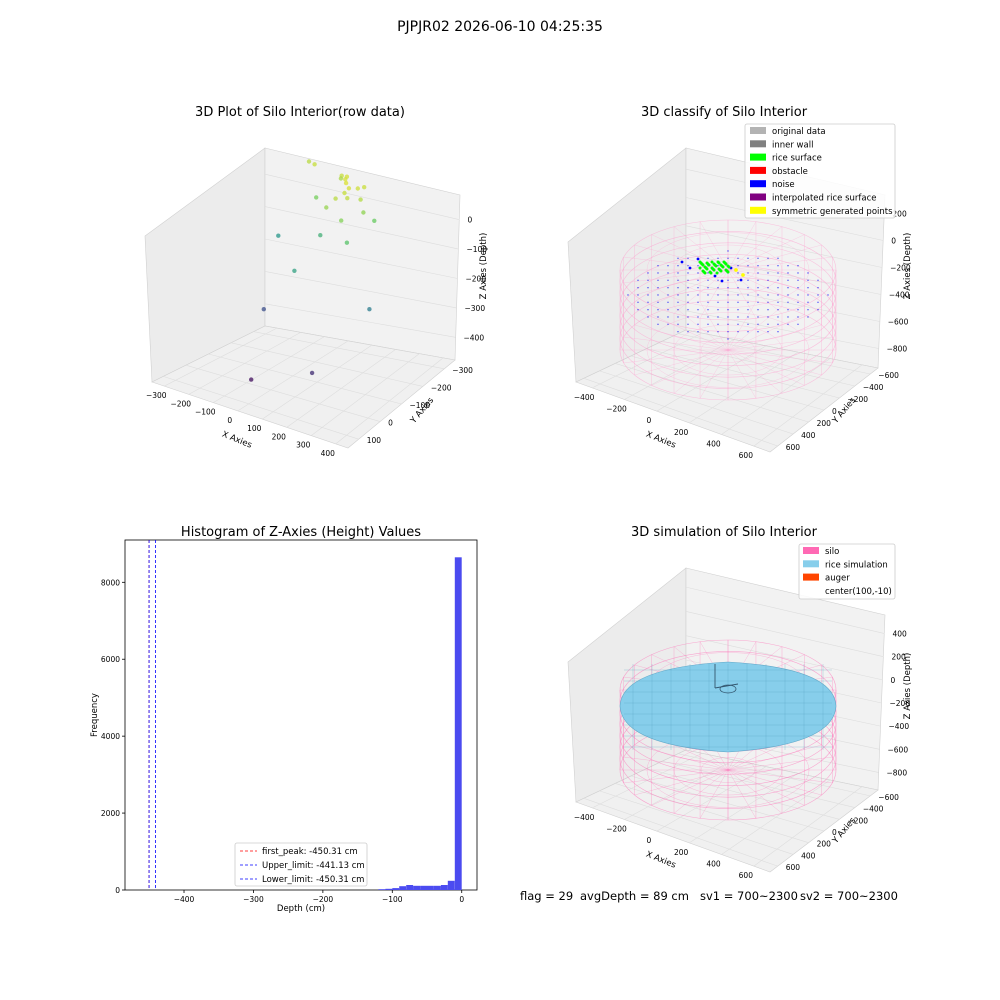  I want to click on legend-label: inner wall, so click(792, 145).